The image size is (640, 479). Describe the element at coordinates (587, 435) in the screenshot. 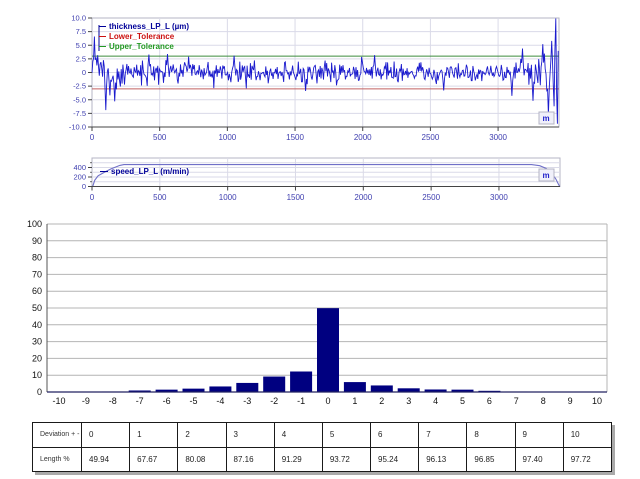

I see `table-cell: 10` at that location.